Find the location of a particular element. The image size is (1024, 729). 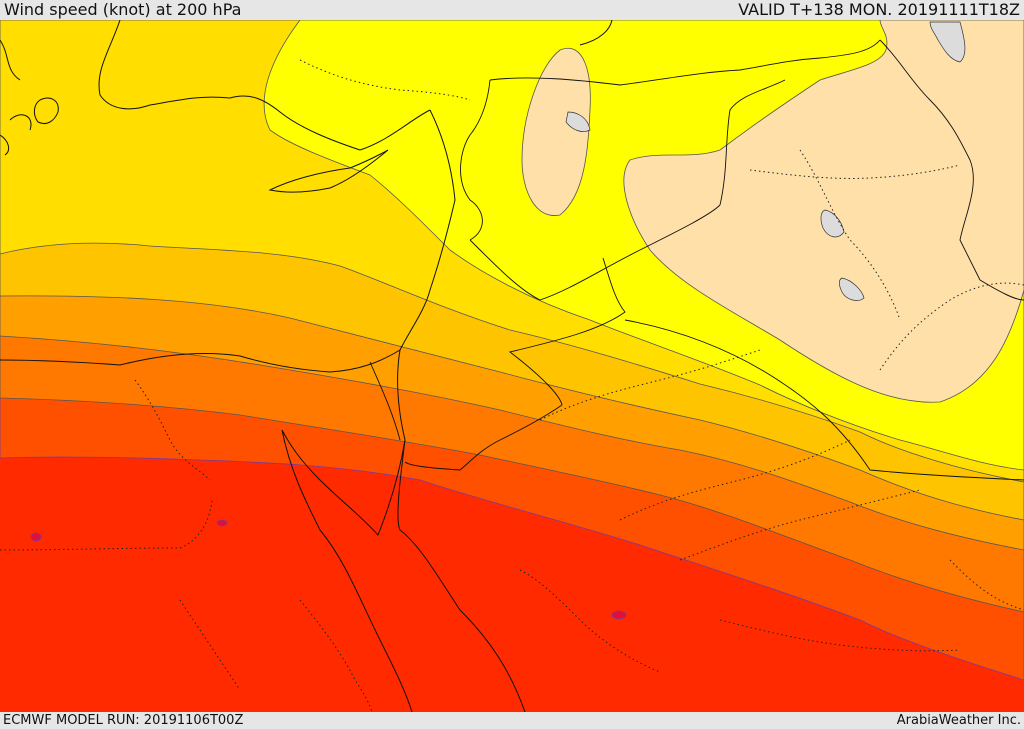

coast-redsea-east is located at coordinates (461, 575).